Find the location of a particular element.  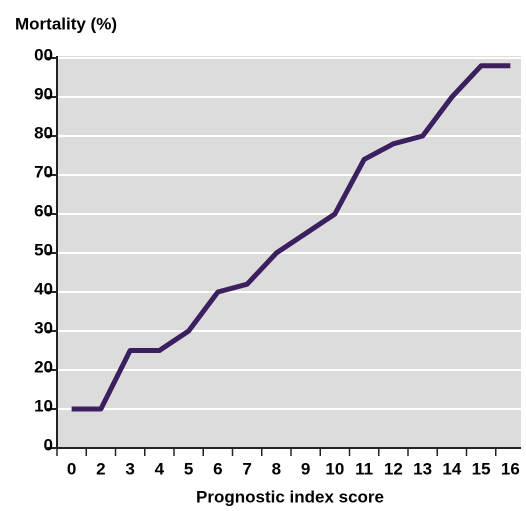

x-tick-label: 5 is located at coordinates (188, 468).